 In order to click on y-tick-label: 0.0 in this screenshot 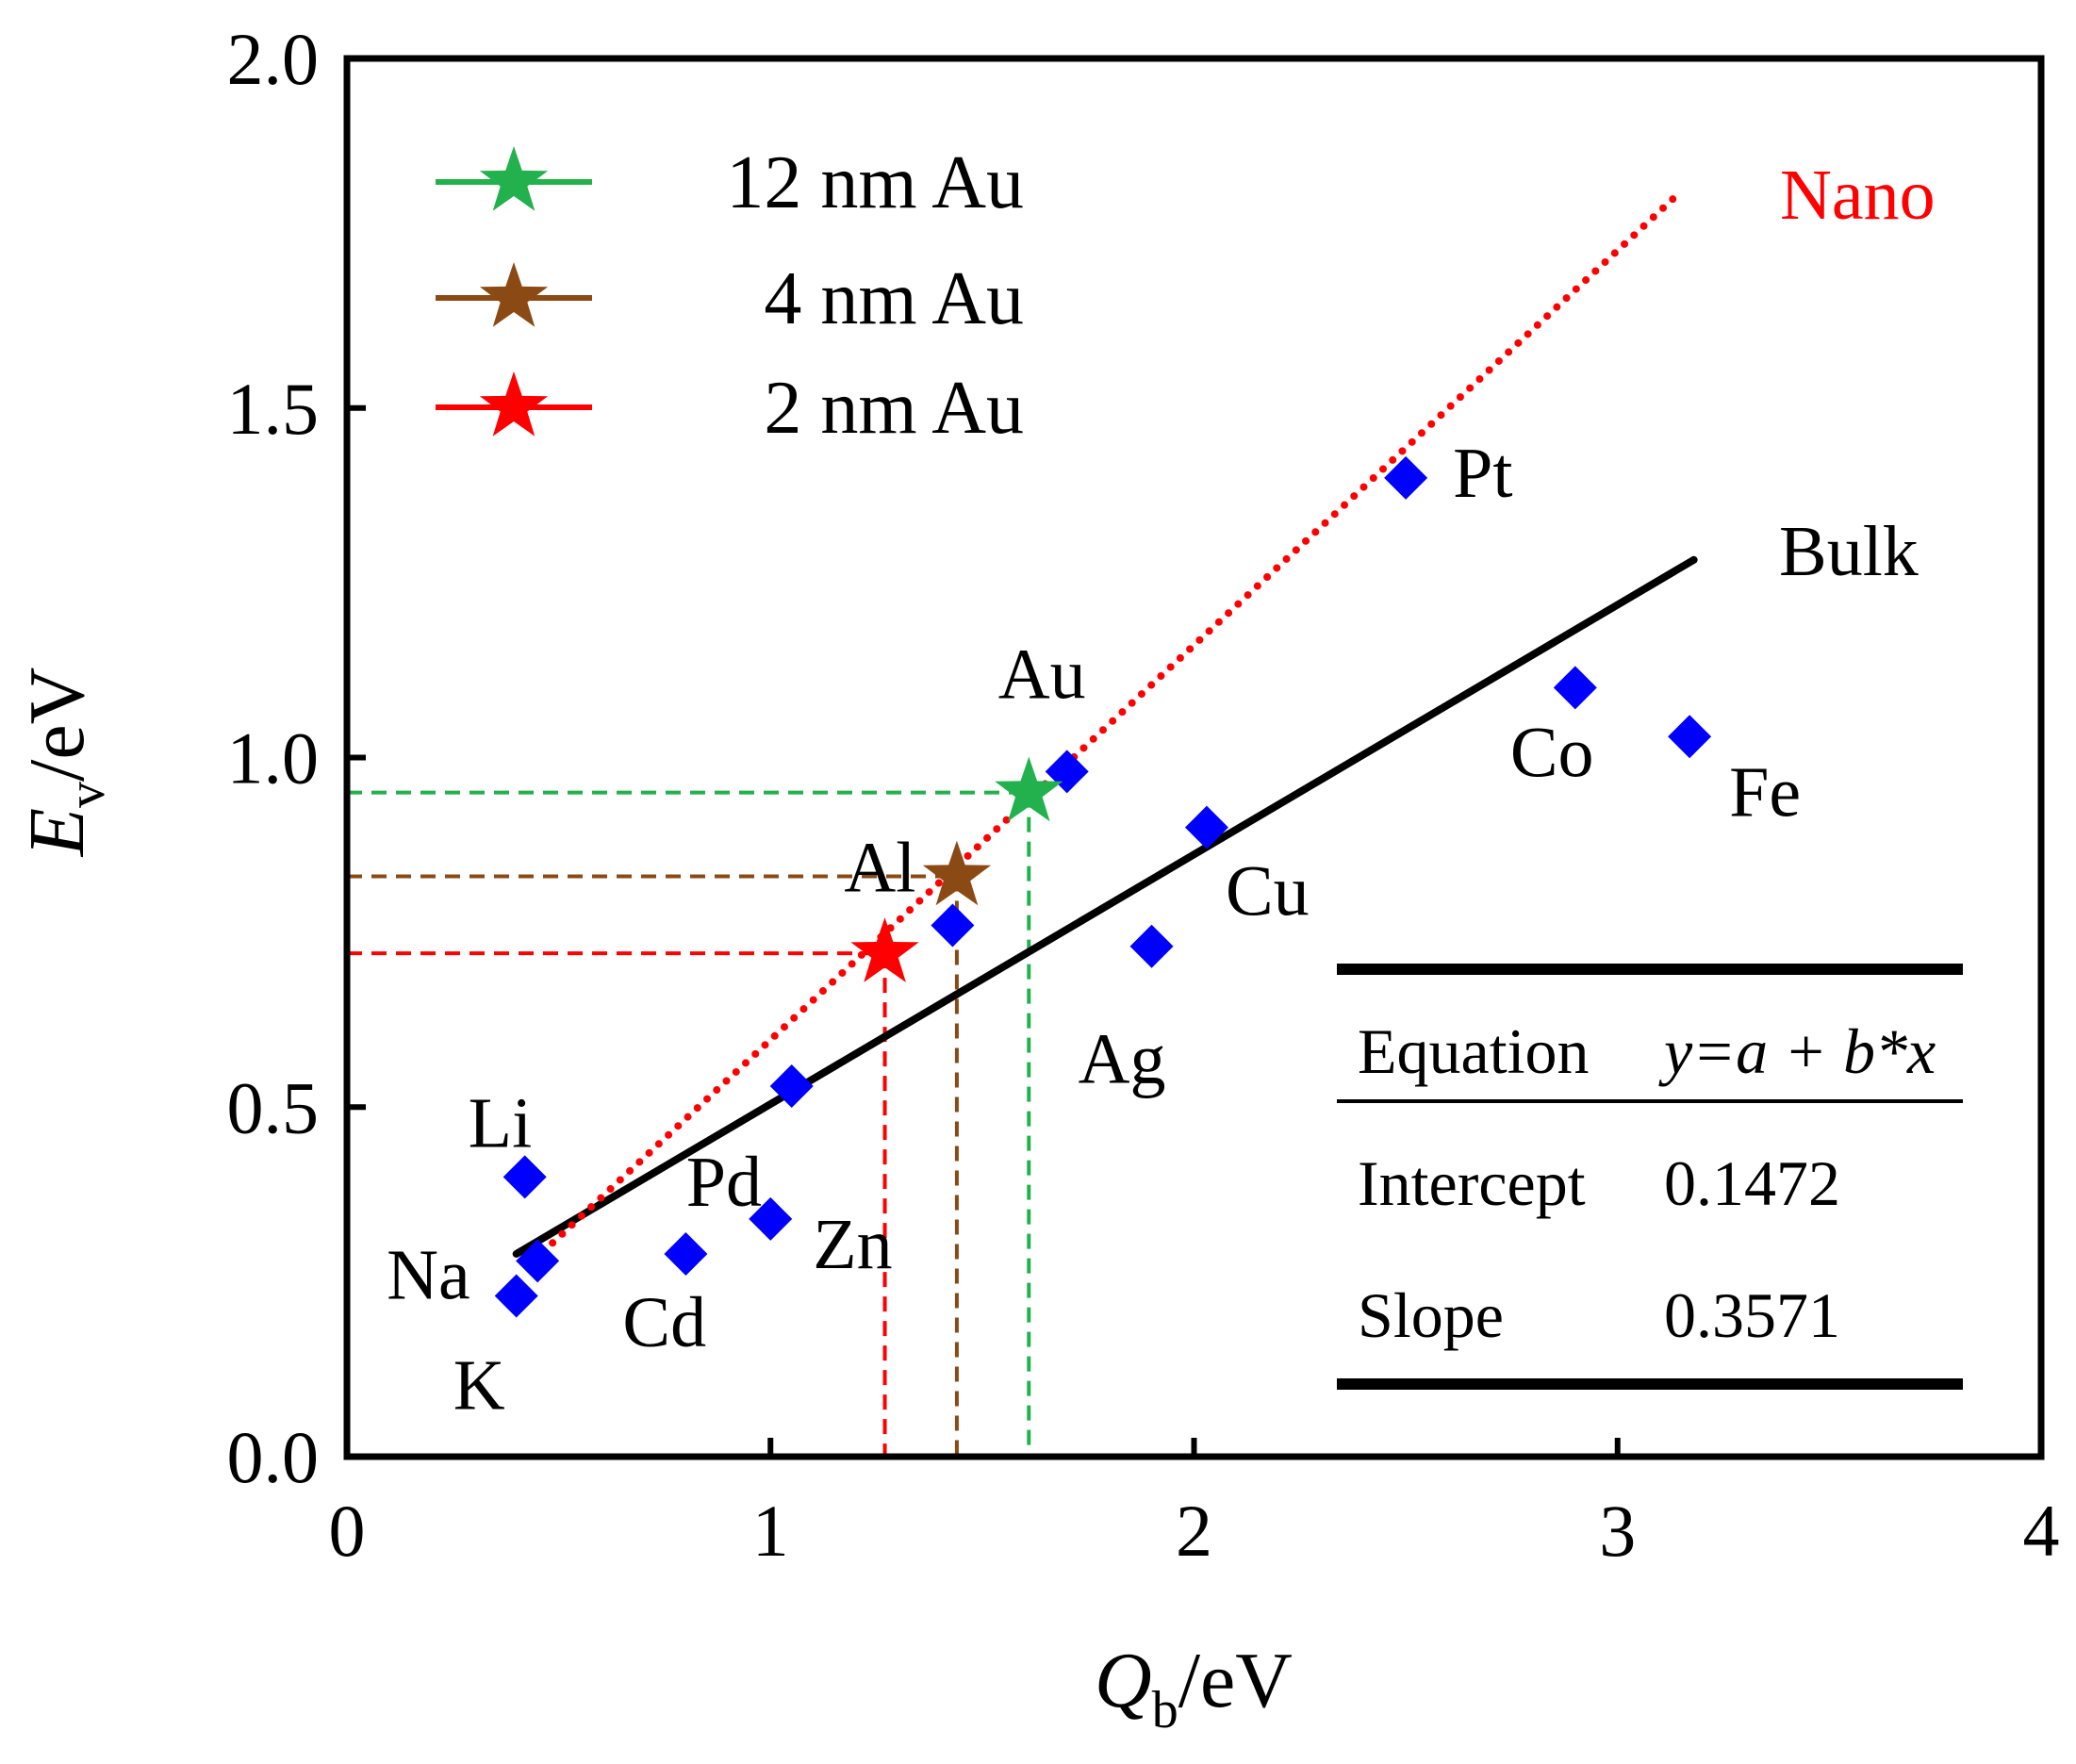, I will do `click(273, 1457)`.